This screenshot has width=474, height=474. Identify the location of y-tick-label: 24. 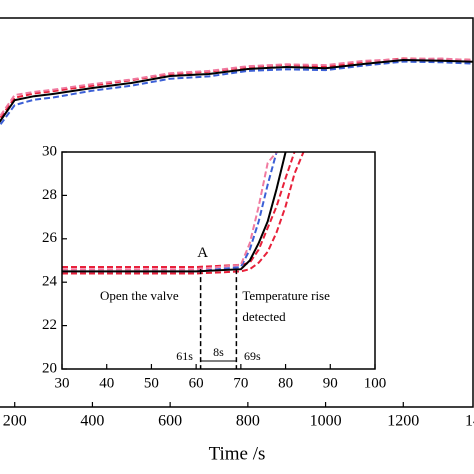
(50, 282).